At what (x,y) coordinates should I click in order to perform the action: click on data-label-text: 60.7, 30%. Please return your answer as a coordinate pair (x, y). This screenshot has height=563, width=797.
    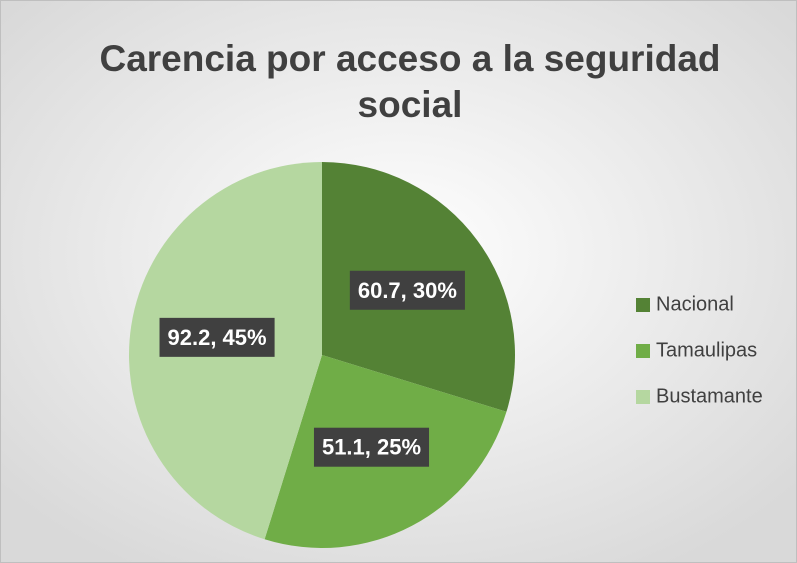
    Looking at the image, I should click on (407, 290).